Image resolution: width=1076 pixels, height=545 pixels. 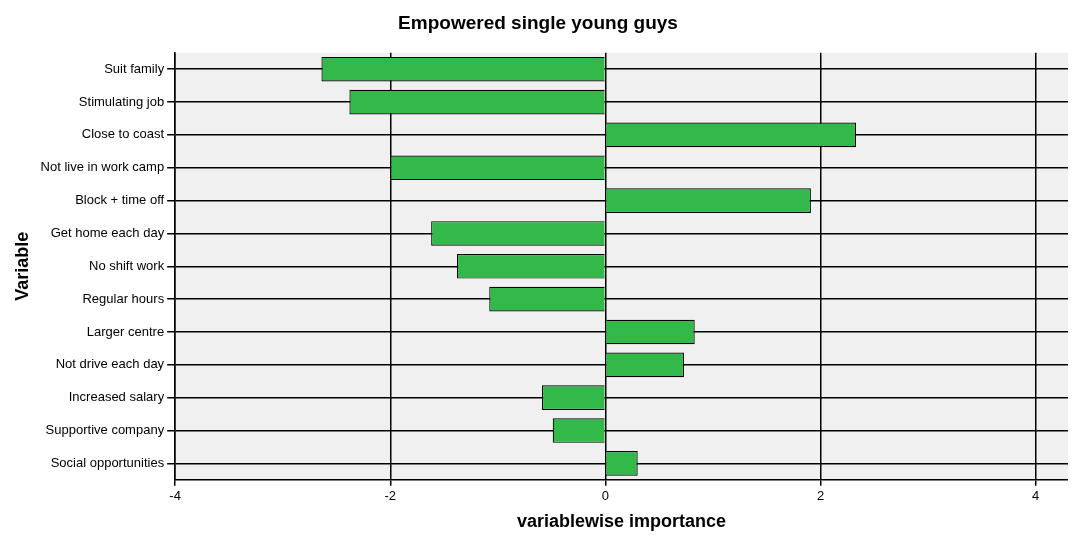 What do you see at coordinates (107, 462) in the screenshot?
I see `y-tick-label: Social opportunities` at bounding box center [107, 462].